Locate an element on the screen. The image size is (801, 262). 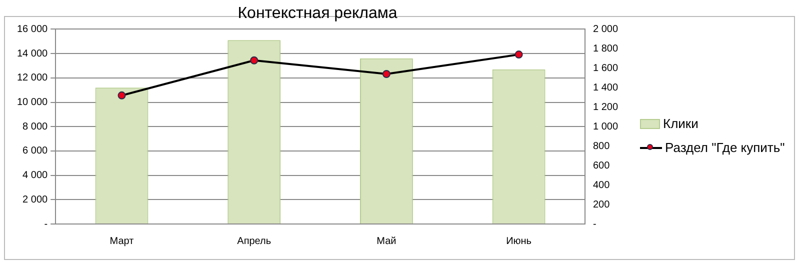
y-tick-label: 2 000 is located at coordinates (35, 200).